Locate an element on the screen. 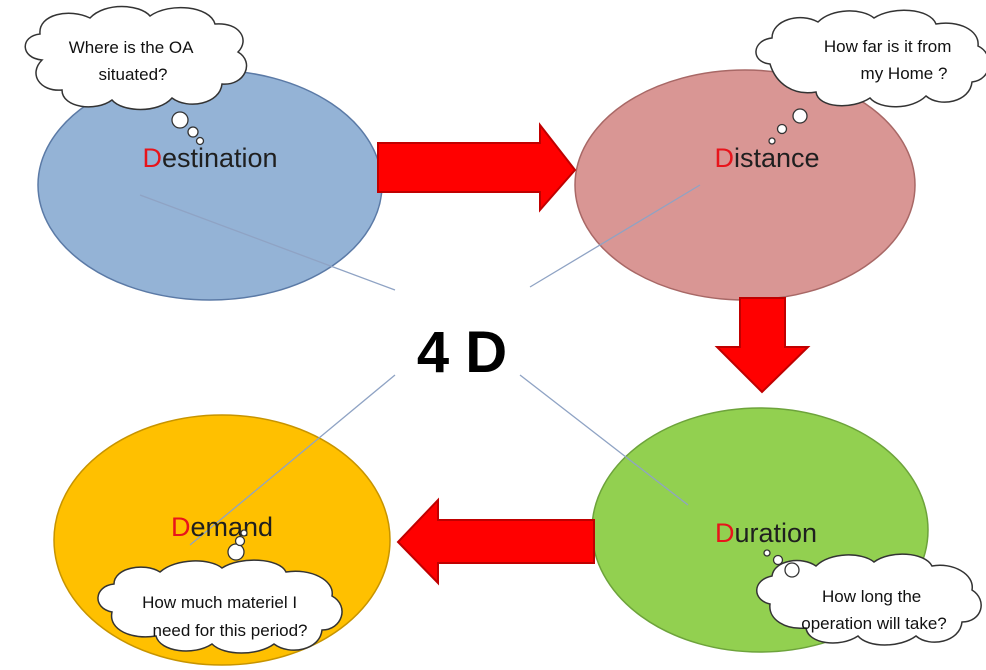 The height and width of the screenshot is (670, 986). destination-question-line-1: Where is the OA is located at coordinates (131, 47).